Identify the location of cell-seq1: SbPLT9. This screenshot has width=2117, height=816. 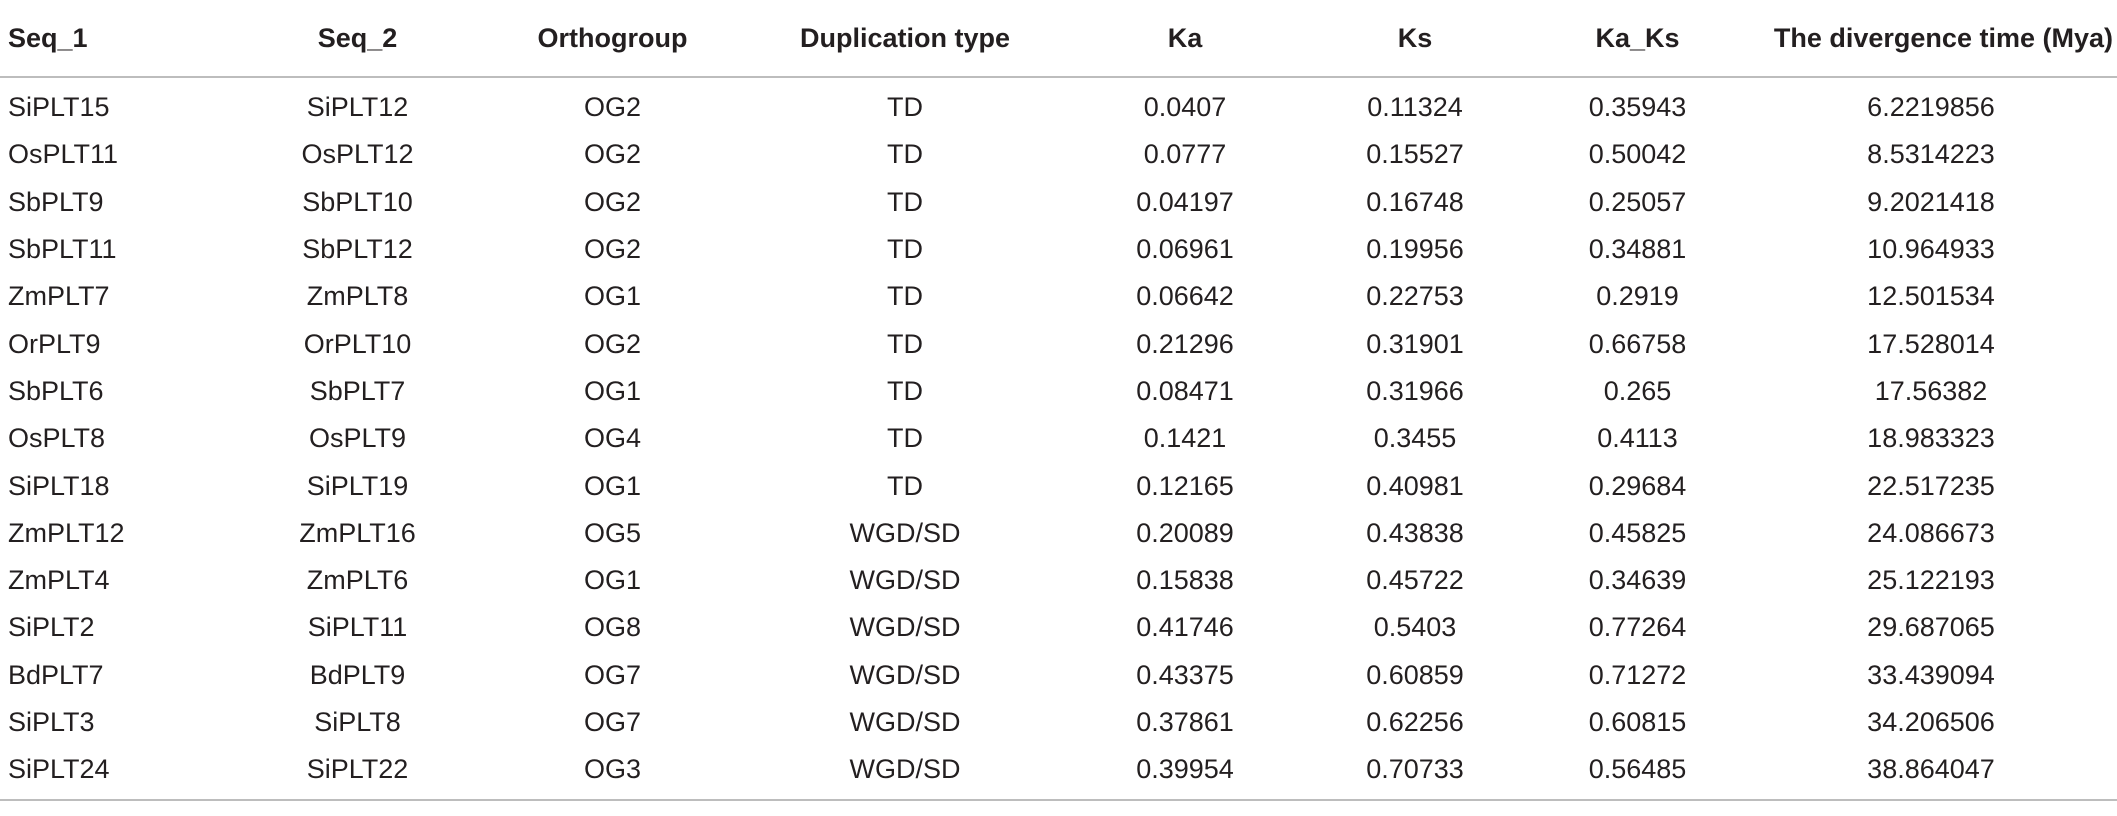
(56, 201).